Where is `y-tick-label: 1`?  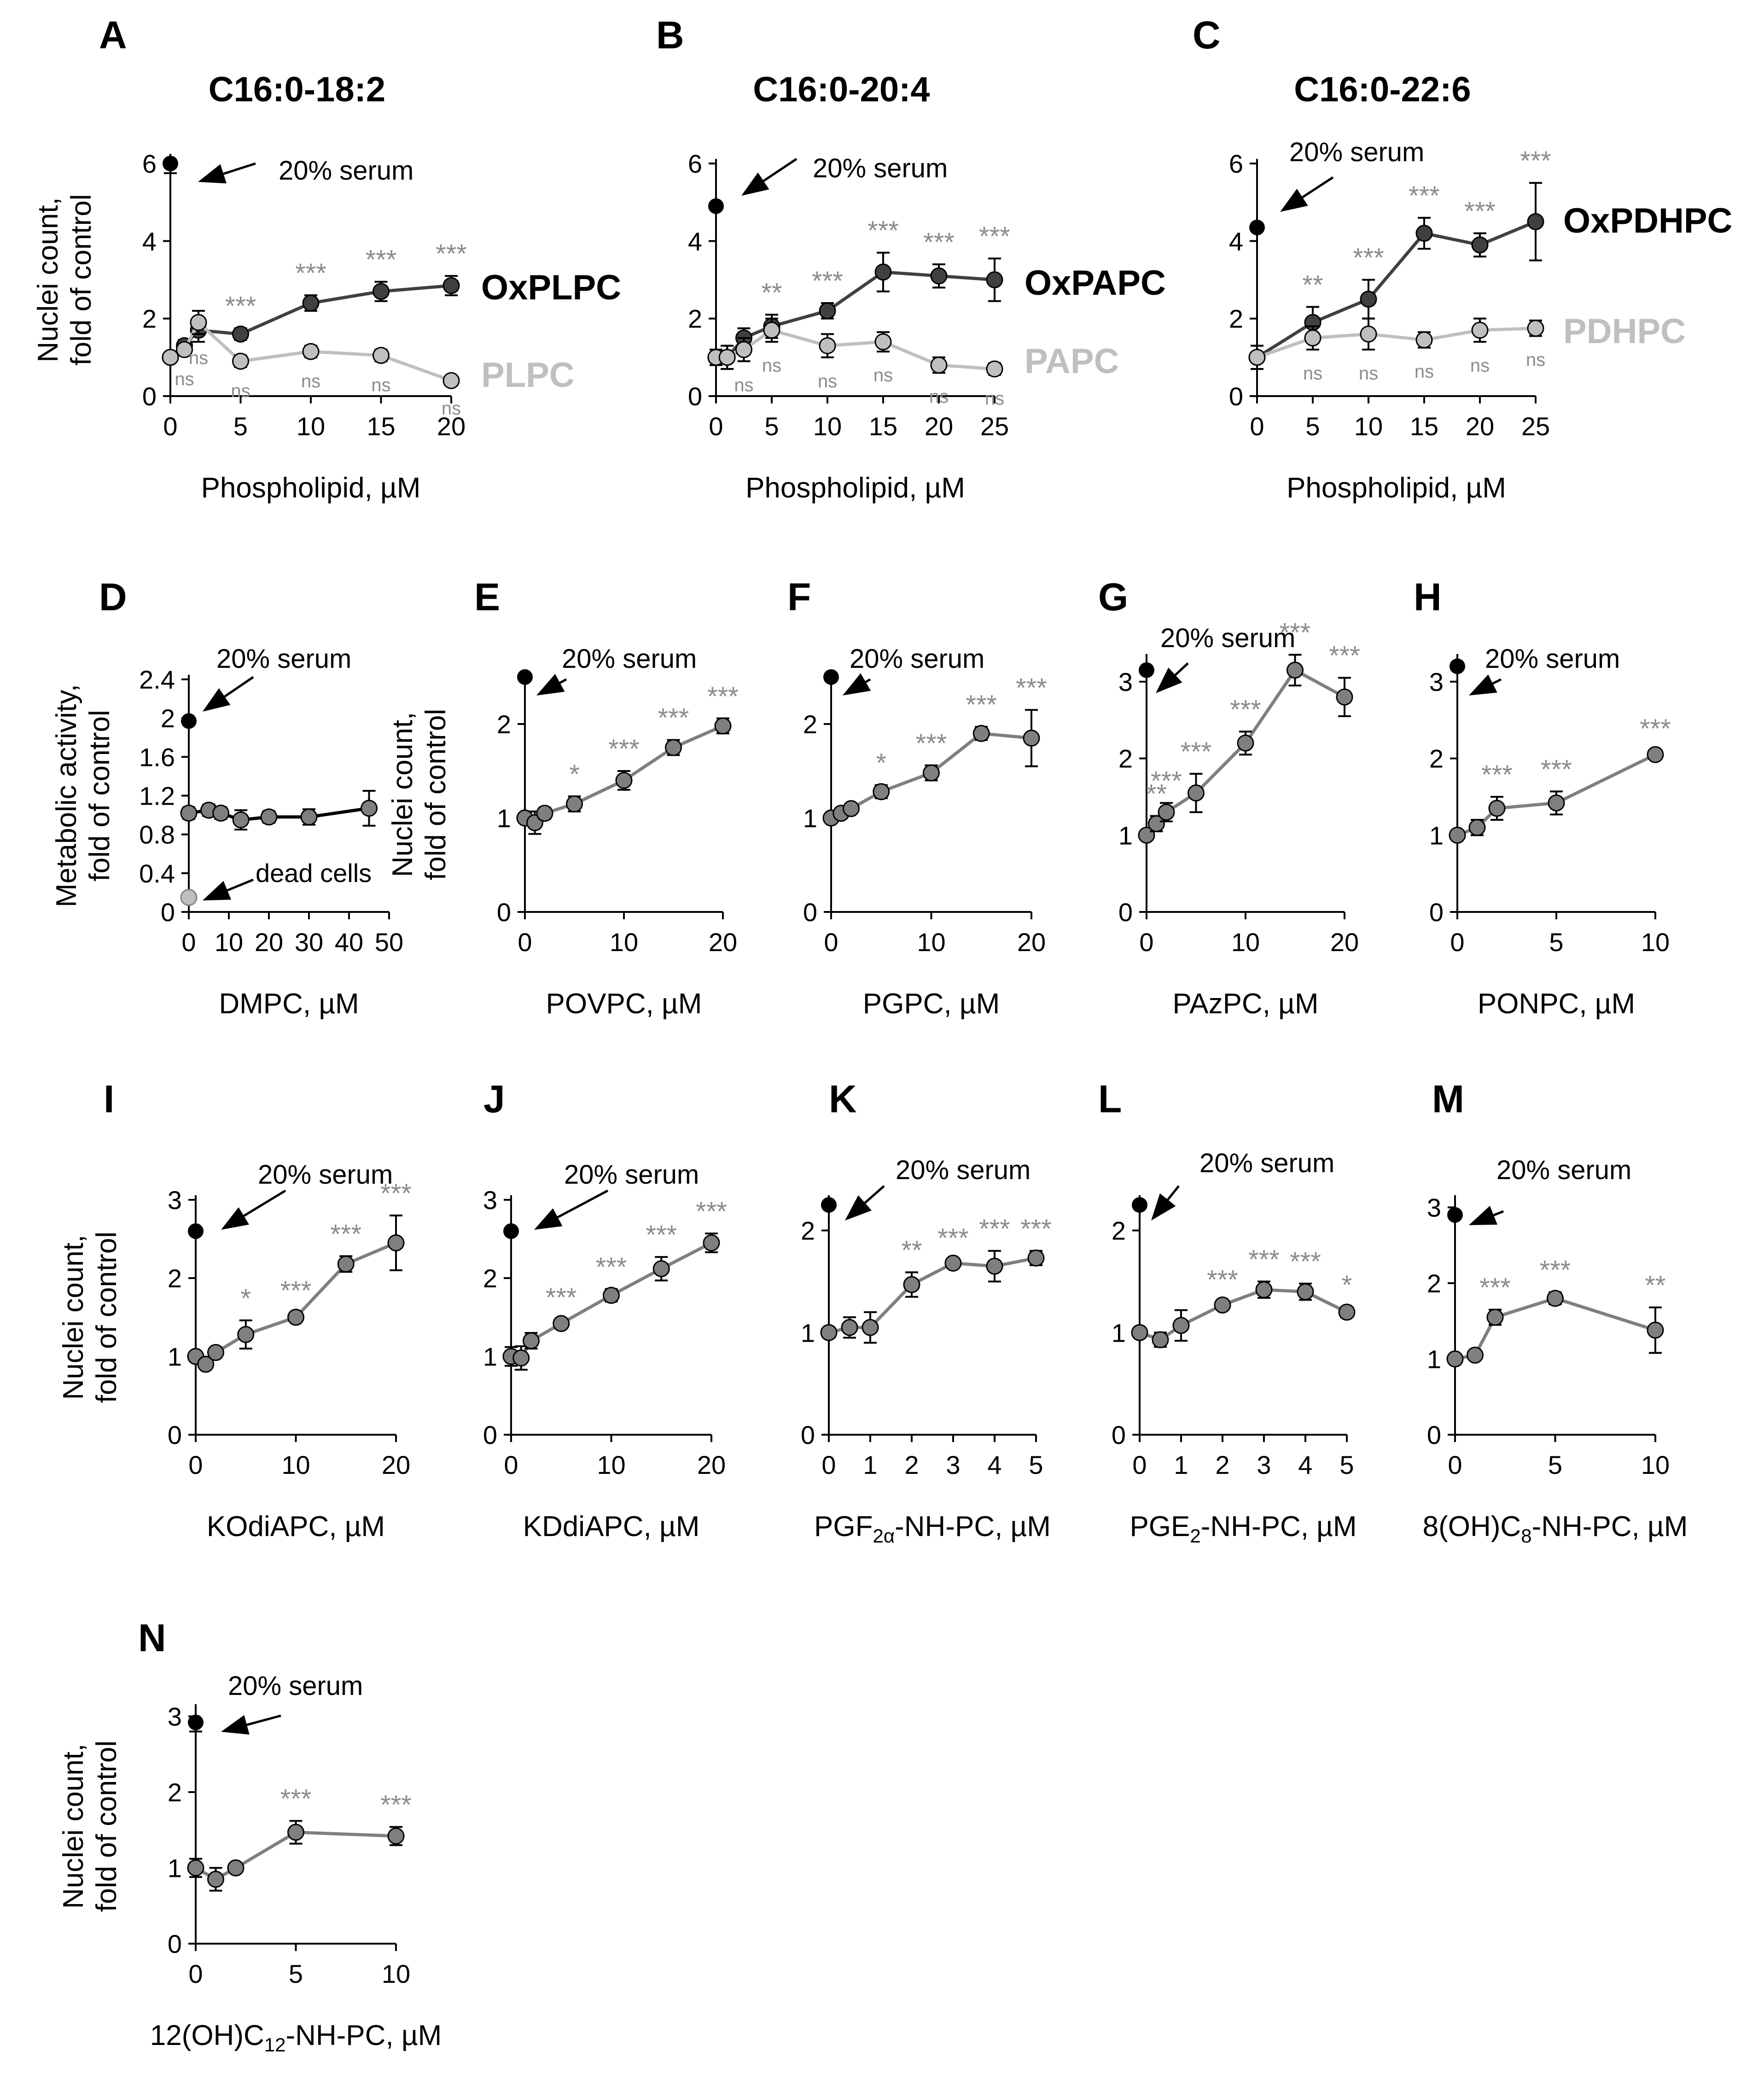 y-tick-label: 1 is located at coordinates (1434, 1358).